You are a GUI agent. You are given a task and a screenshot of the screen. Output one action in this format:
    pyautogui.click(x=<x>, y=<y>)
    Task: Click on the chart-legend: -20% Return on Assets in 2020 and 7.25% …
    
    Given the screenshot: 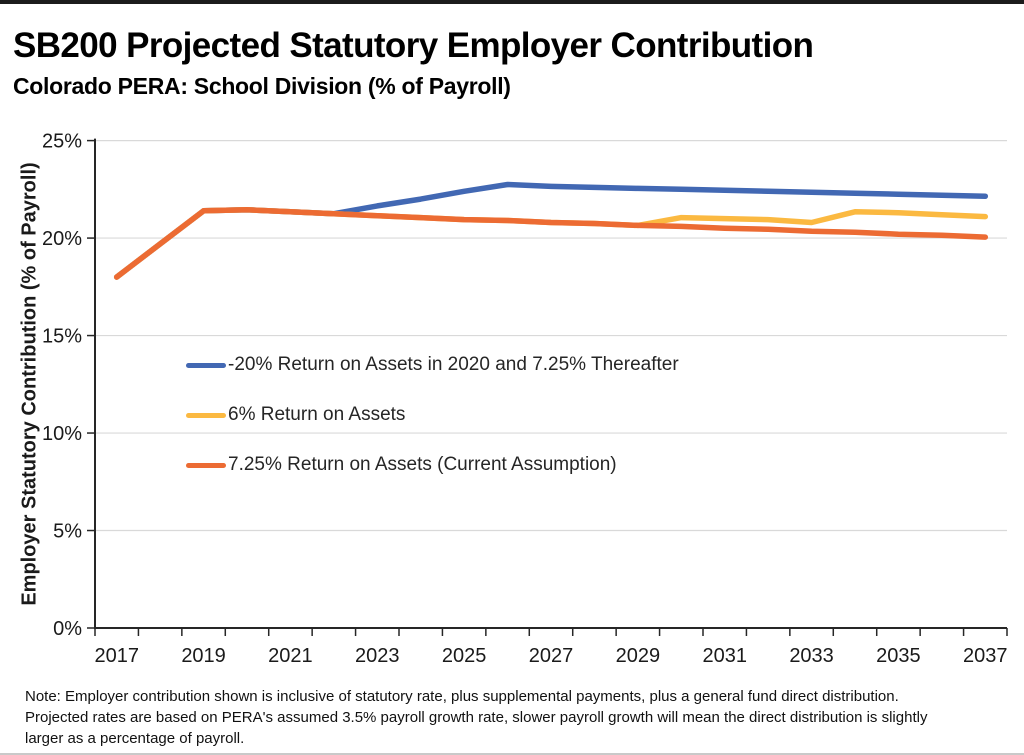 What is the action you would take?
    pyautogui.click(x=432, y=415)
    